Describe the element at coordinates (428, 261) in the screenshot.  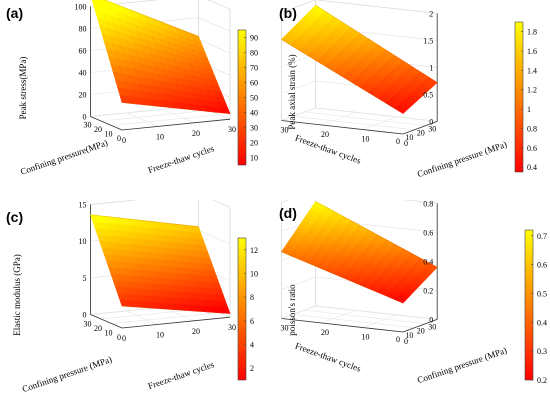
I see `z-ticks: 0 0.2 0.4 0.6 0.8` at that location.